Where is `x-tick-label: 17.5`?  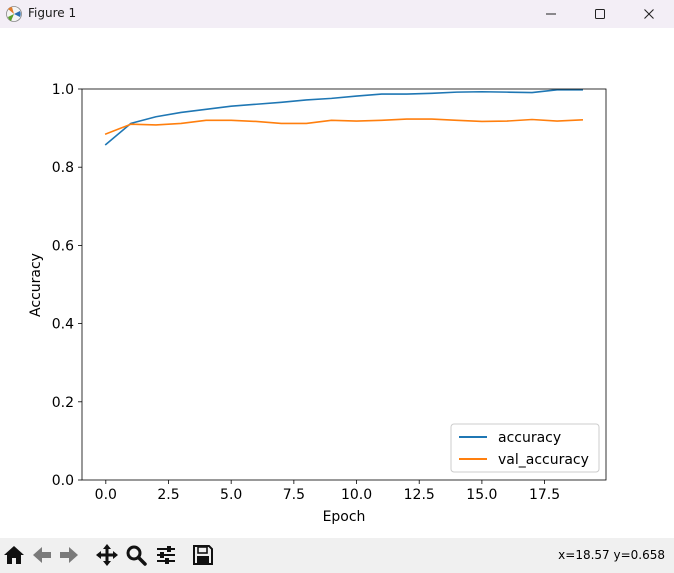
x-tick-label: 17.5 is located at coordinates (544, 495).